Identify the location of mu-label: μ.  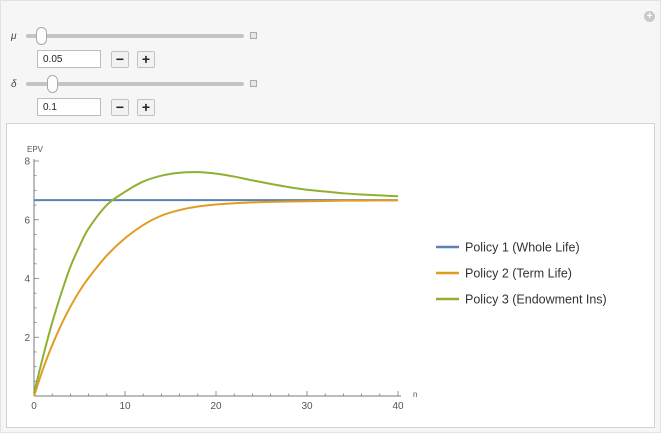
(14, 36).